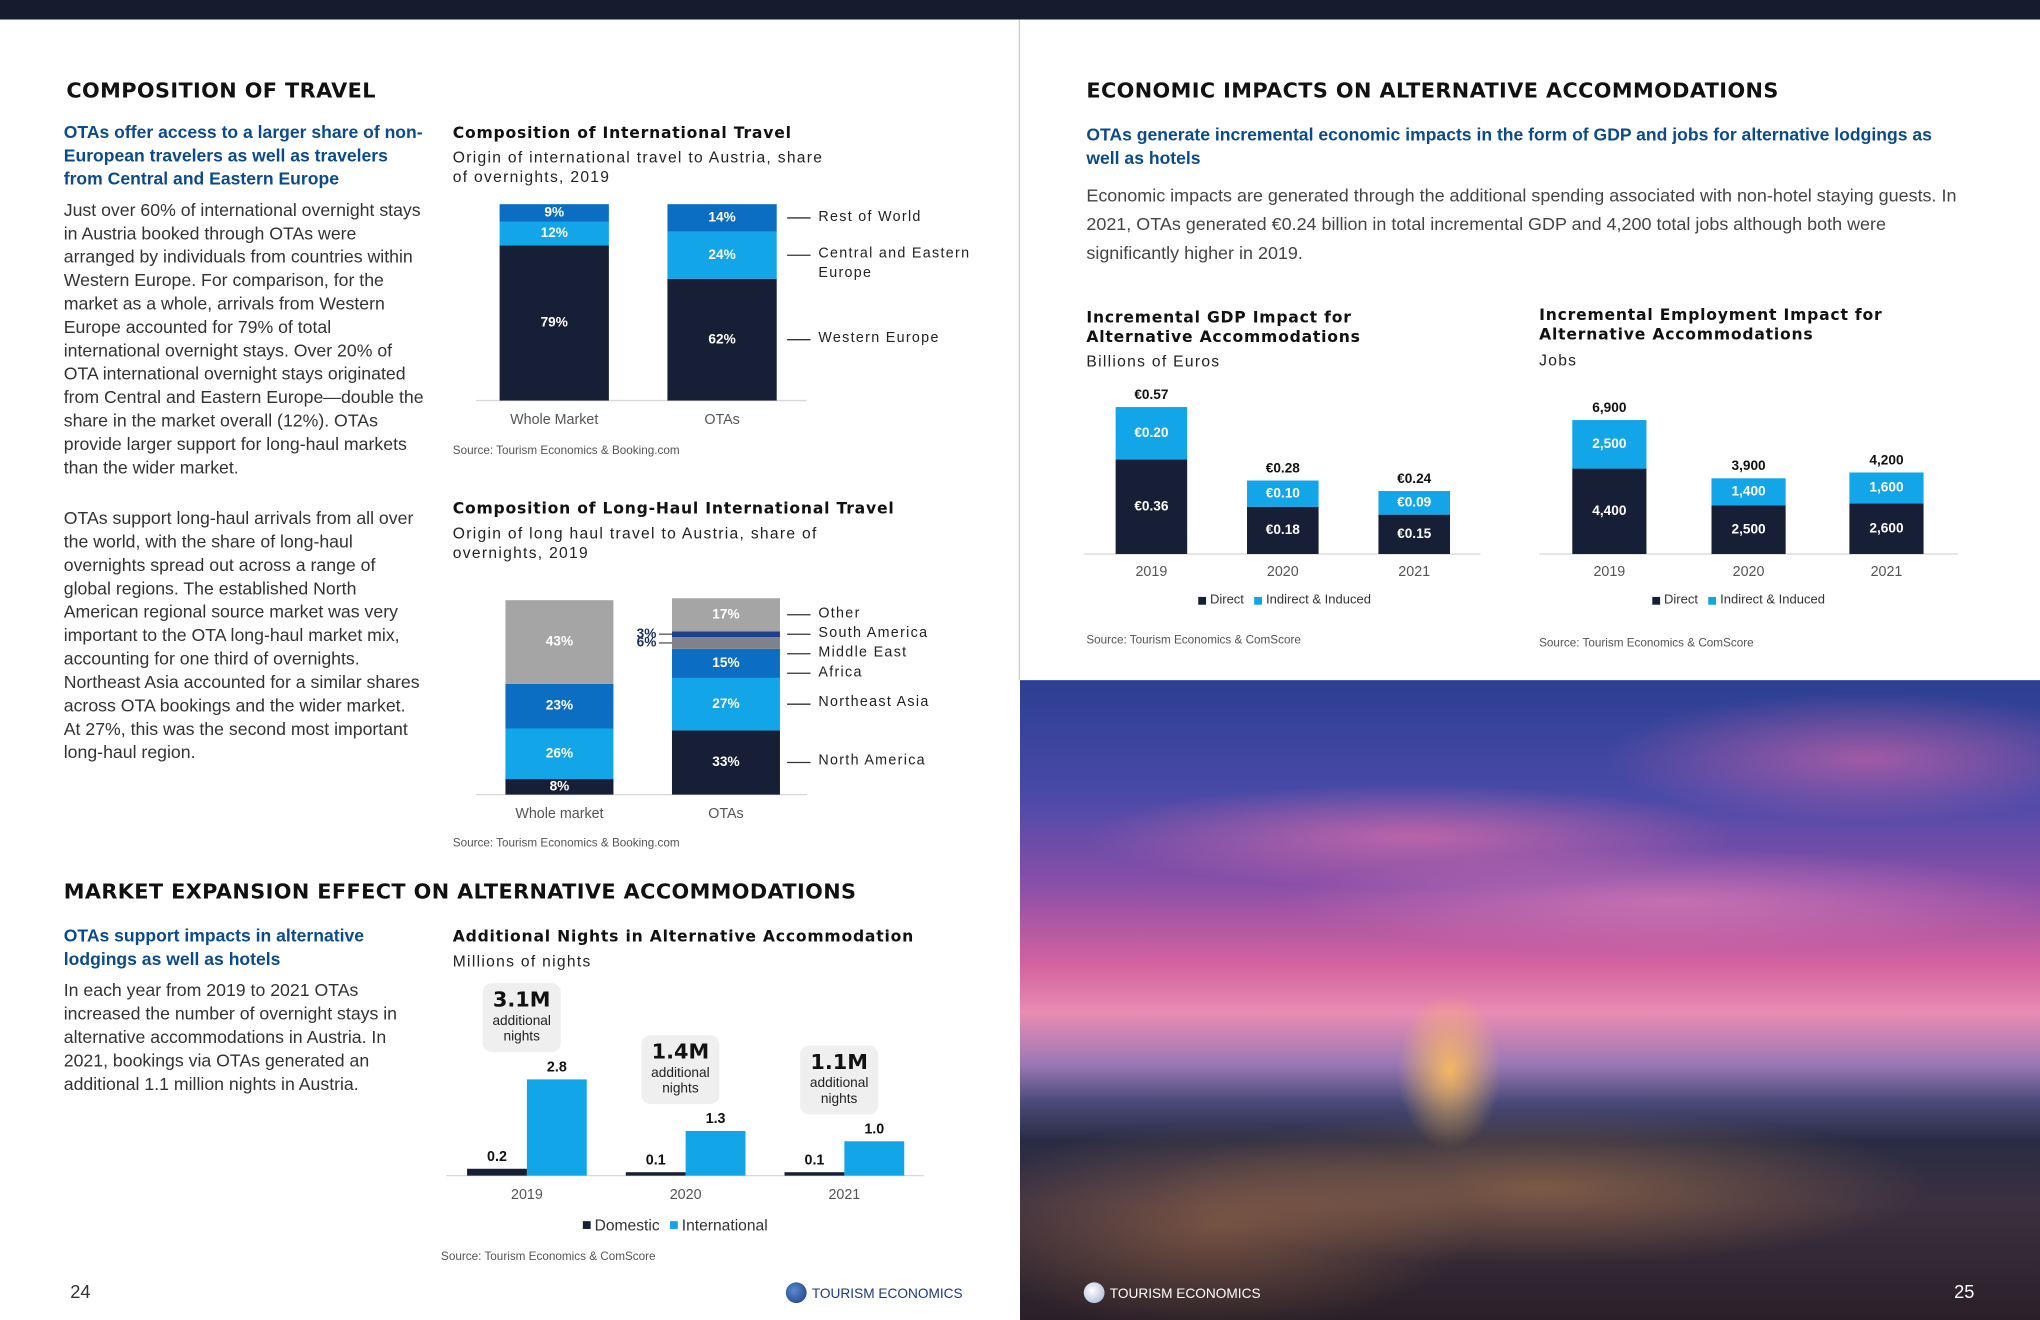  Describe the element at coordinates (716, 1119) in the screenshot. I see `data-label: 1.3` at that location.